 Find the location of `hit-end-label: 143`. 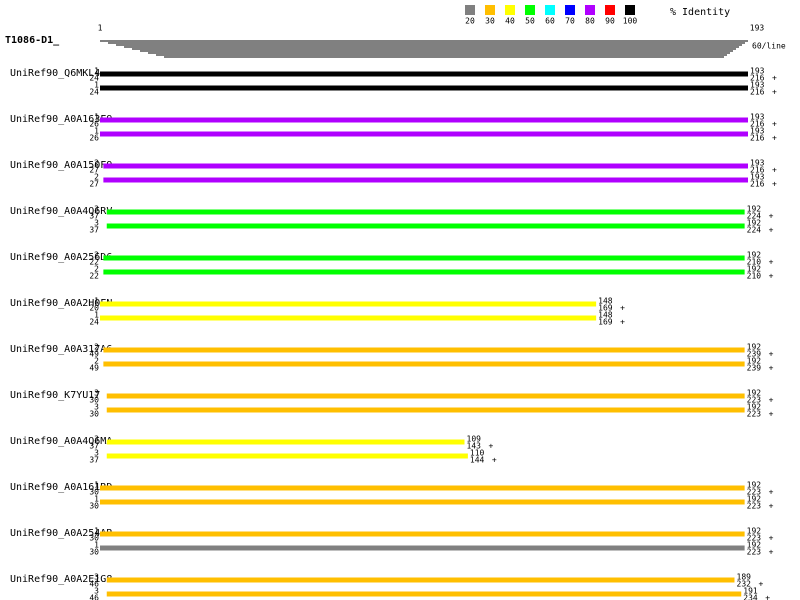

hit-end-label: 143 is located at coordinates (474, 446).